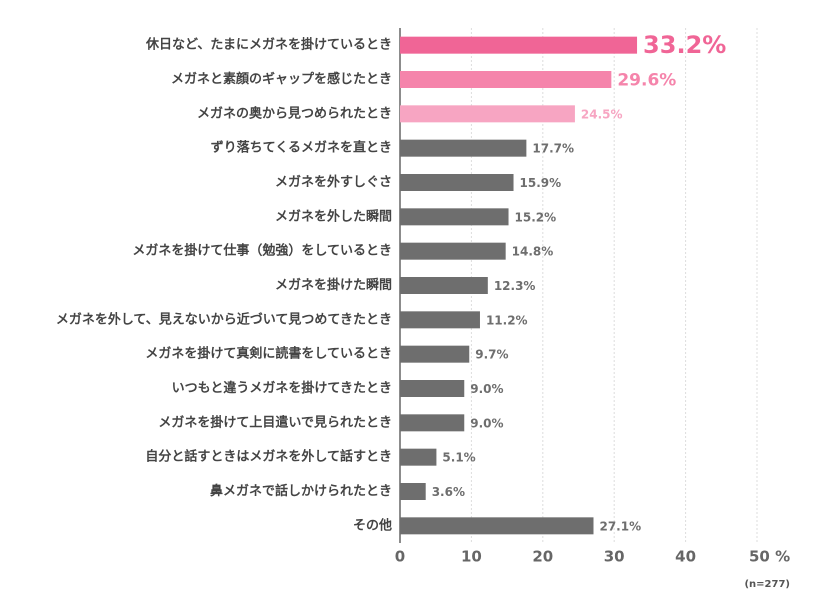  I want to click on category-label: メガネの奥から見つめられたとき, so click(294, 113).